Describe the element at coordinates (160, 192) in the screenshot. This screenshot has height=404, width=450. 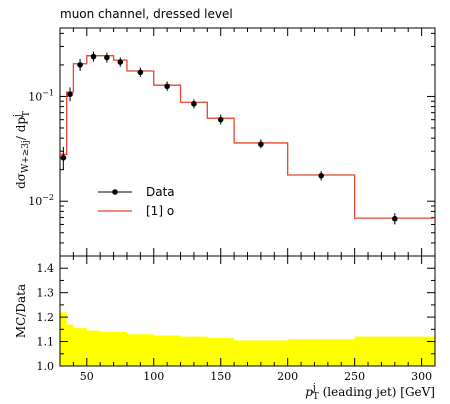
I see `legend-data-label: Data` at that location.